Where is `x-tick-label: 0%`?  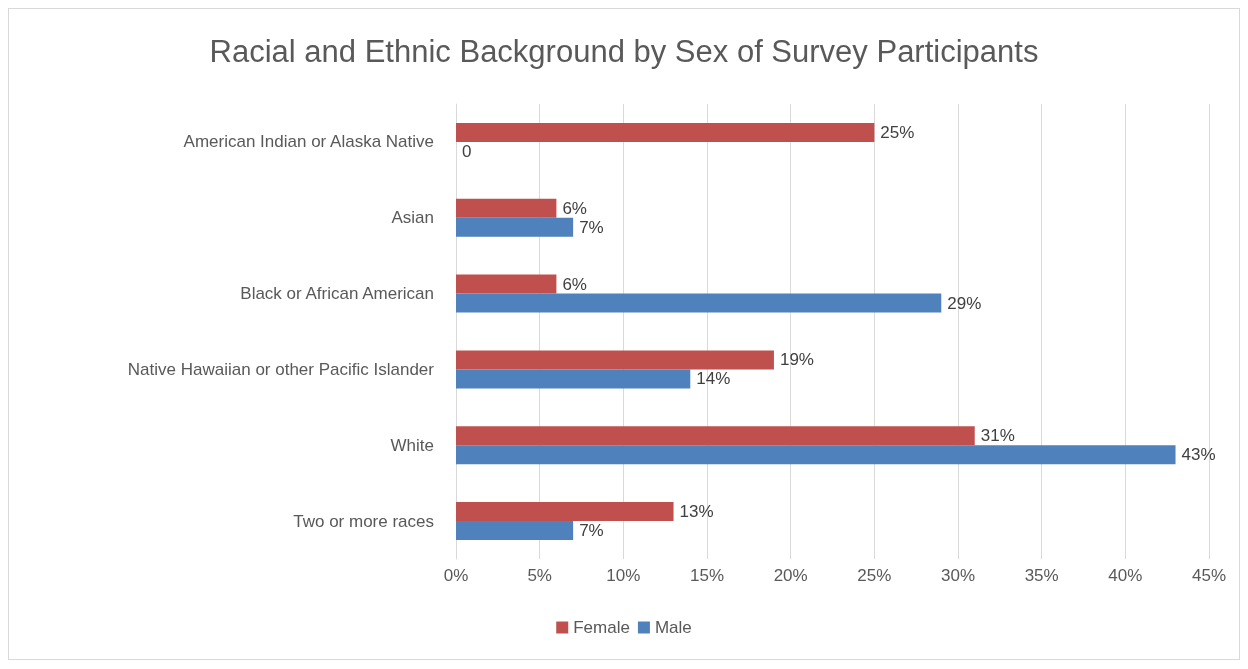 x-tick-label: 0% is located at coordinates (456, 575).